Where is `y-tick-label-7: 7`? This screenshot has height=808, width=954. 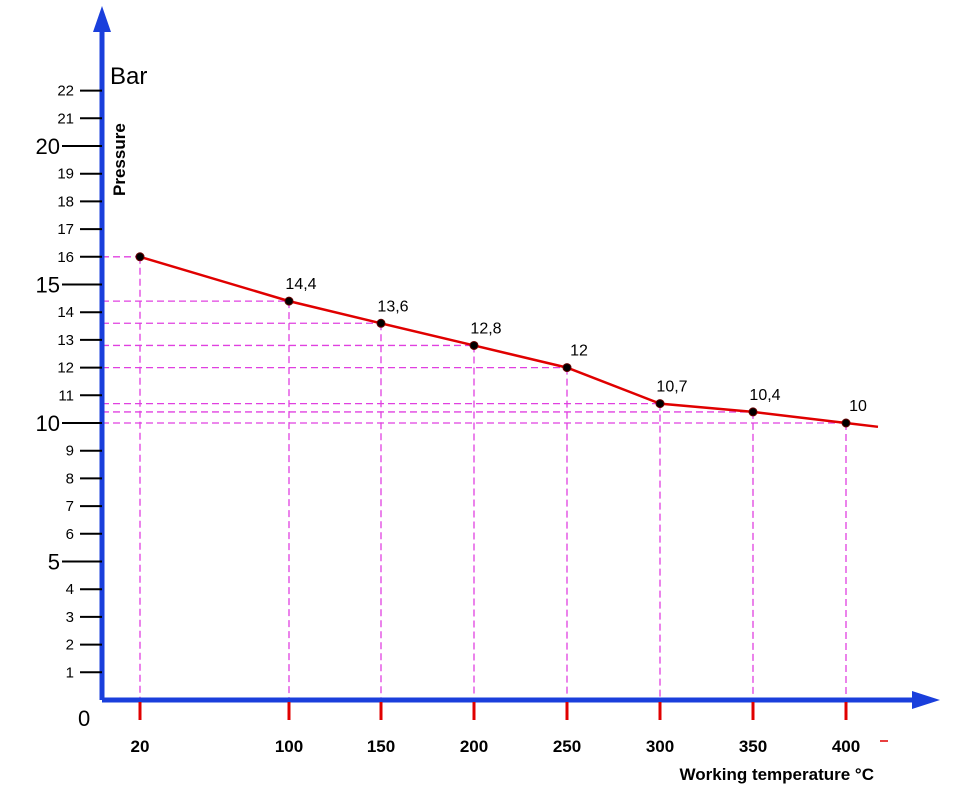
y-tick-label-7: 7 is located at coordinates (70, 506).